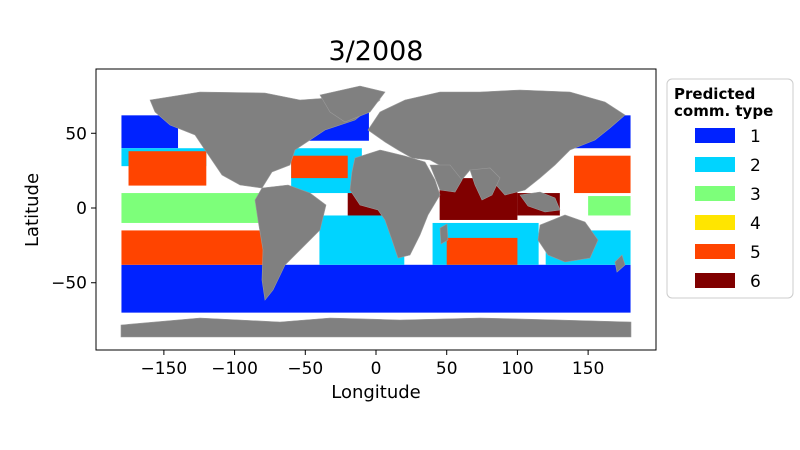 This screenshot has height=450, width=800. What do you see at coordinates (265, 140) in the screenshot?
I see `land-north-america` at bounding box center [265, 140].